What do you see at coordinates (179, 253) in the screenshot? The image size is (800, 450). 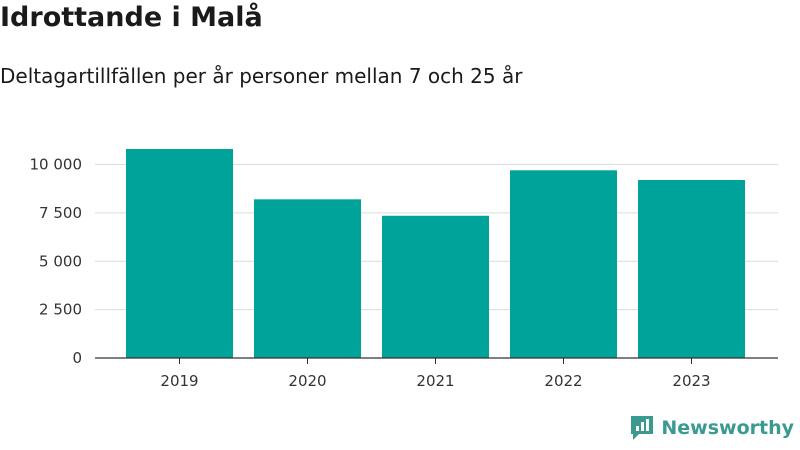 I see `bar-2019` at bounding box center [179, 253].